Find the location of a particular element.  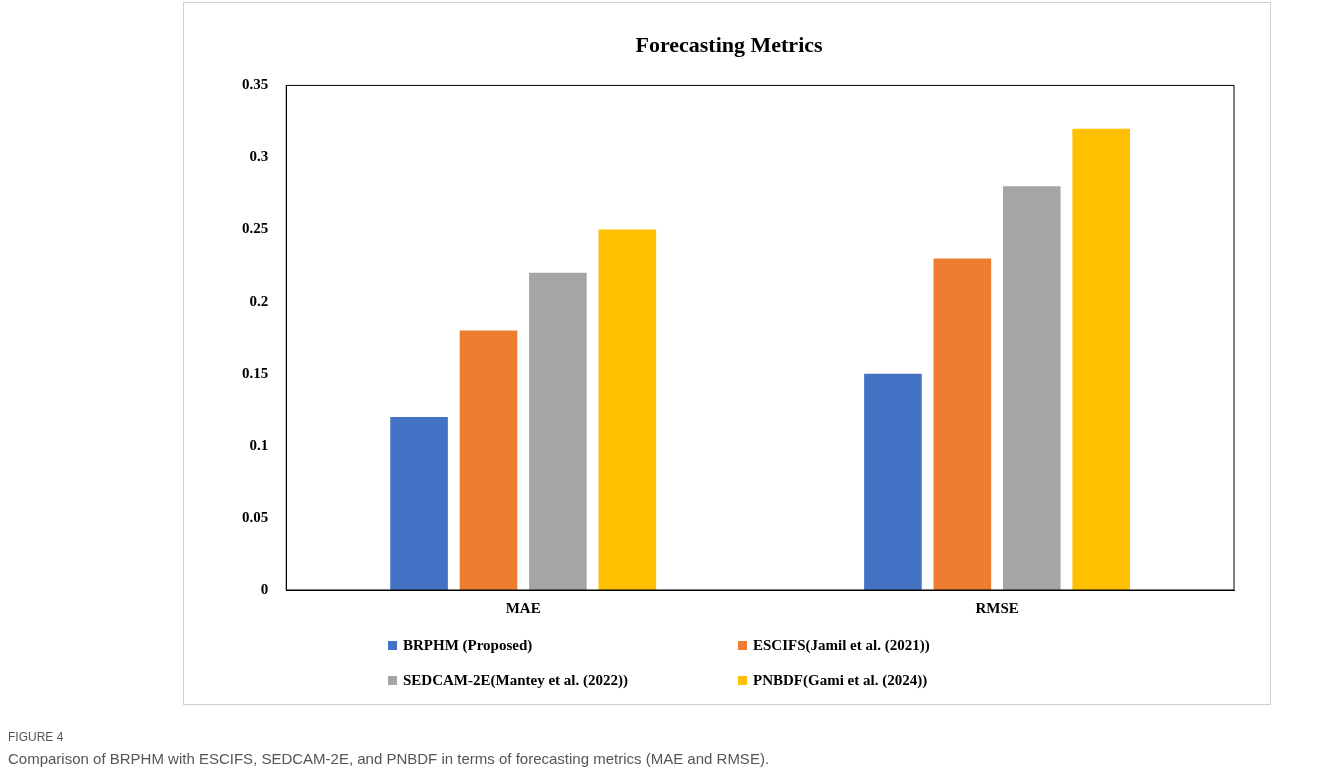

y-tick-label: 0.2 is located at coordinates (259, 300).